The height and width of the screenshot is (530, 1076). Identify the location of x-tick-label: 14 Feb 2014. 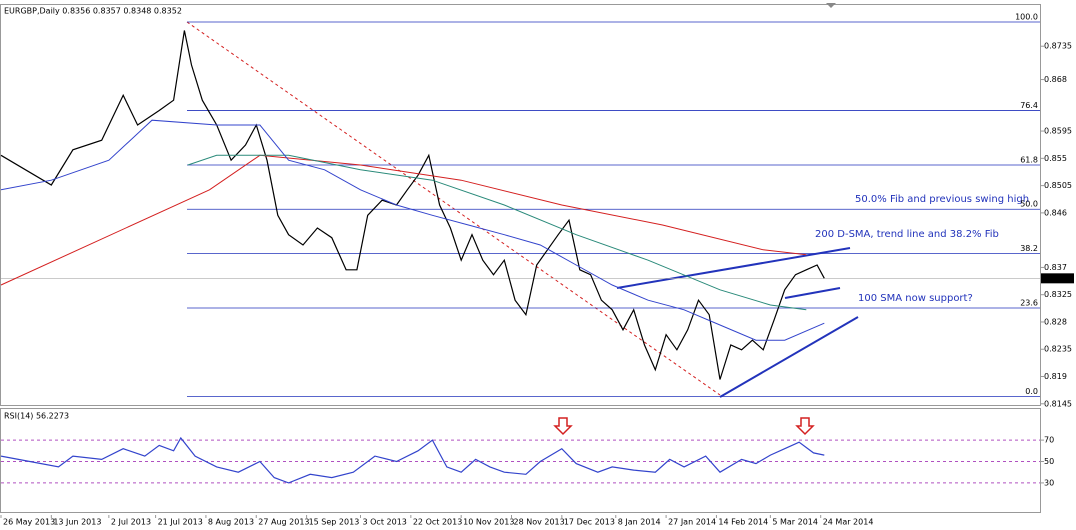
(743, 522).